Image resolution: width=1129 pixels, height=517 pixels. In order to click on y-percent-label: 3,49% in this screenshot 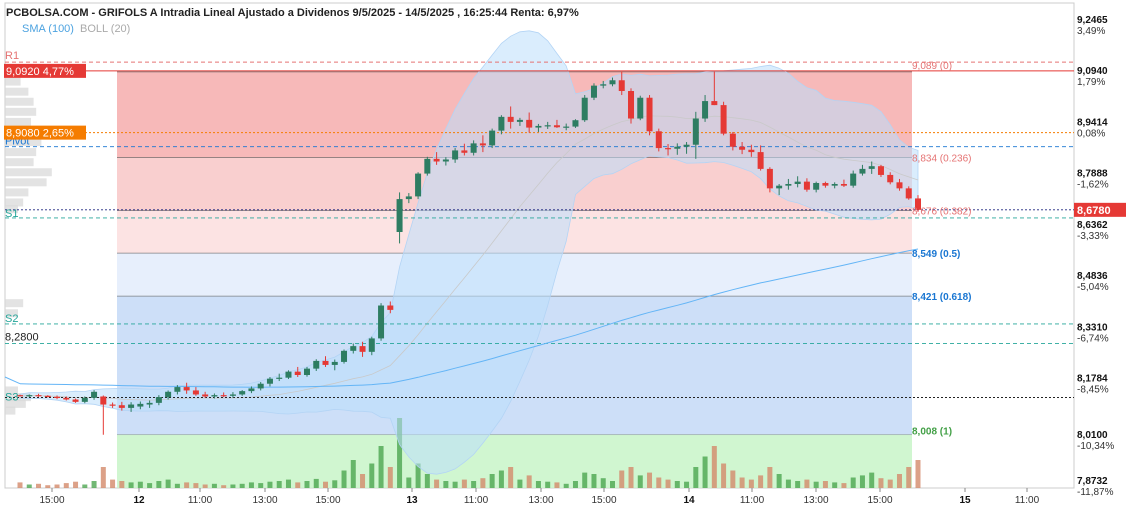, I will do `click(1091, 31)`.